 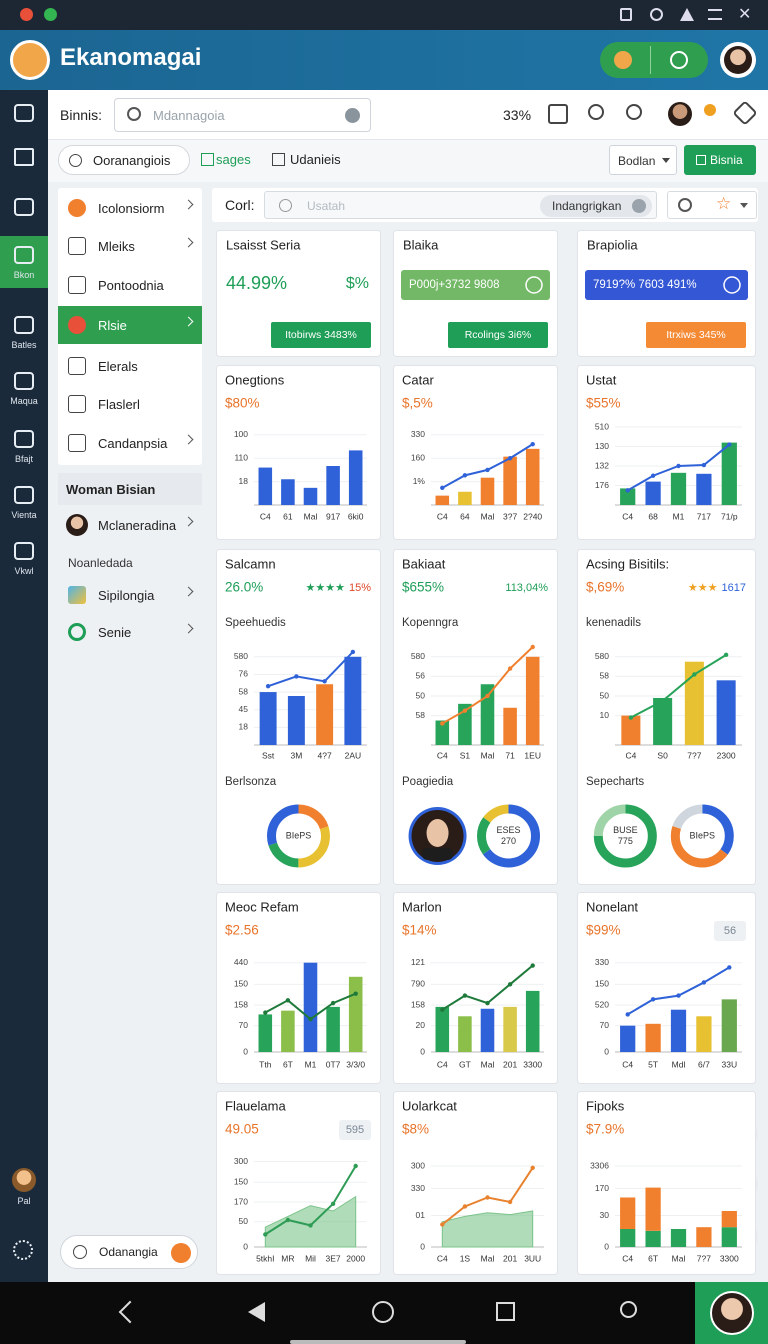 I want to click on y-tick-label: 100, so click(x=241, y=434).